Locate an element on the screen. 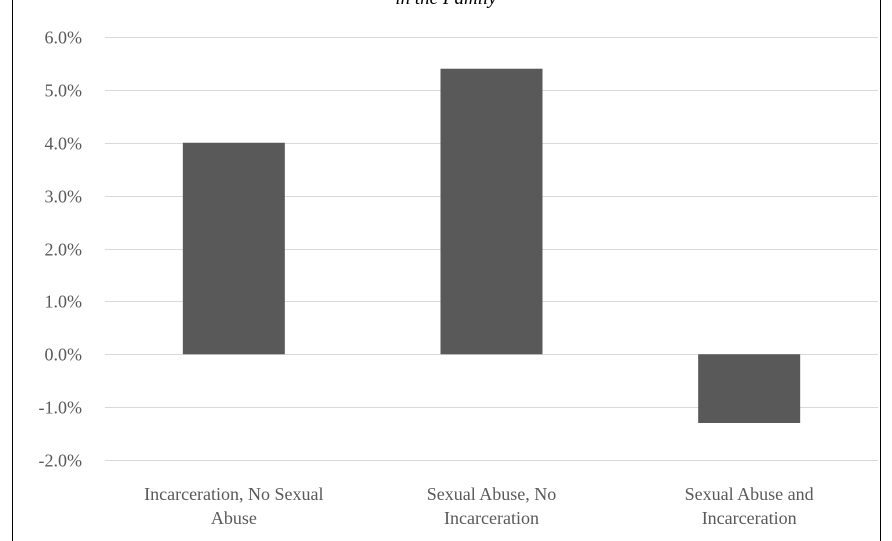 The height and width of the screenshot is (541, 892). y-tick-label: 5.0% is located at coordinates (64, 91).